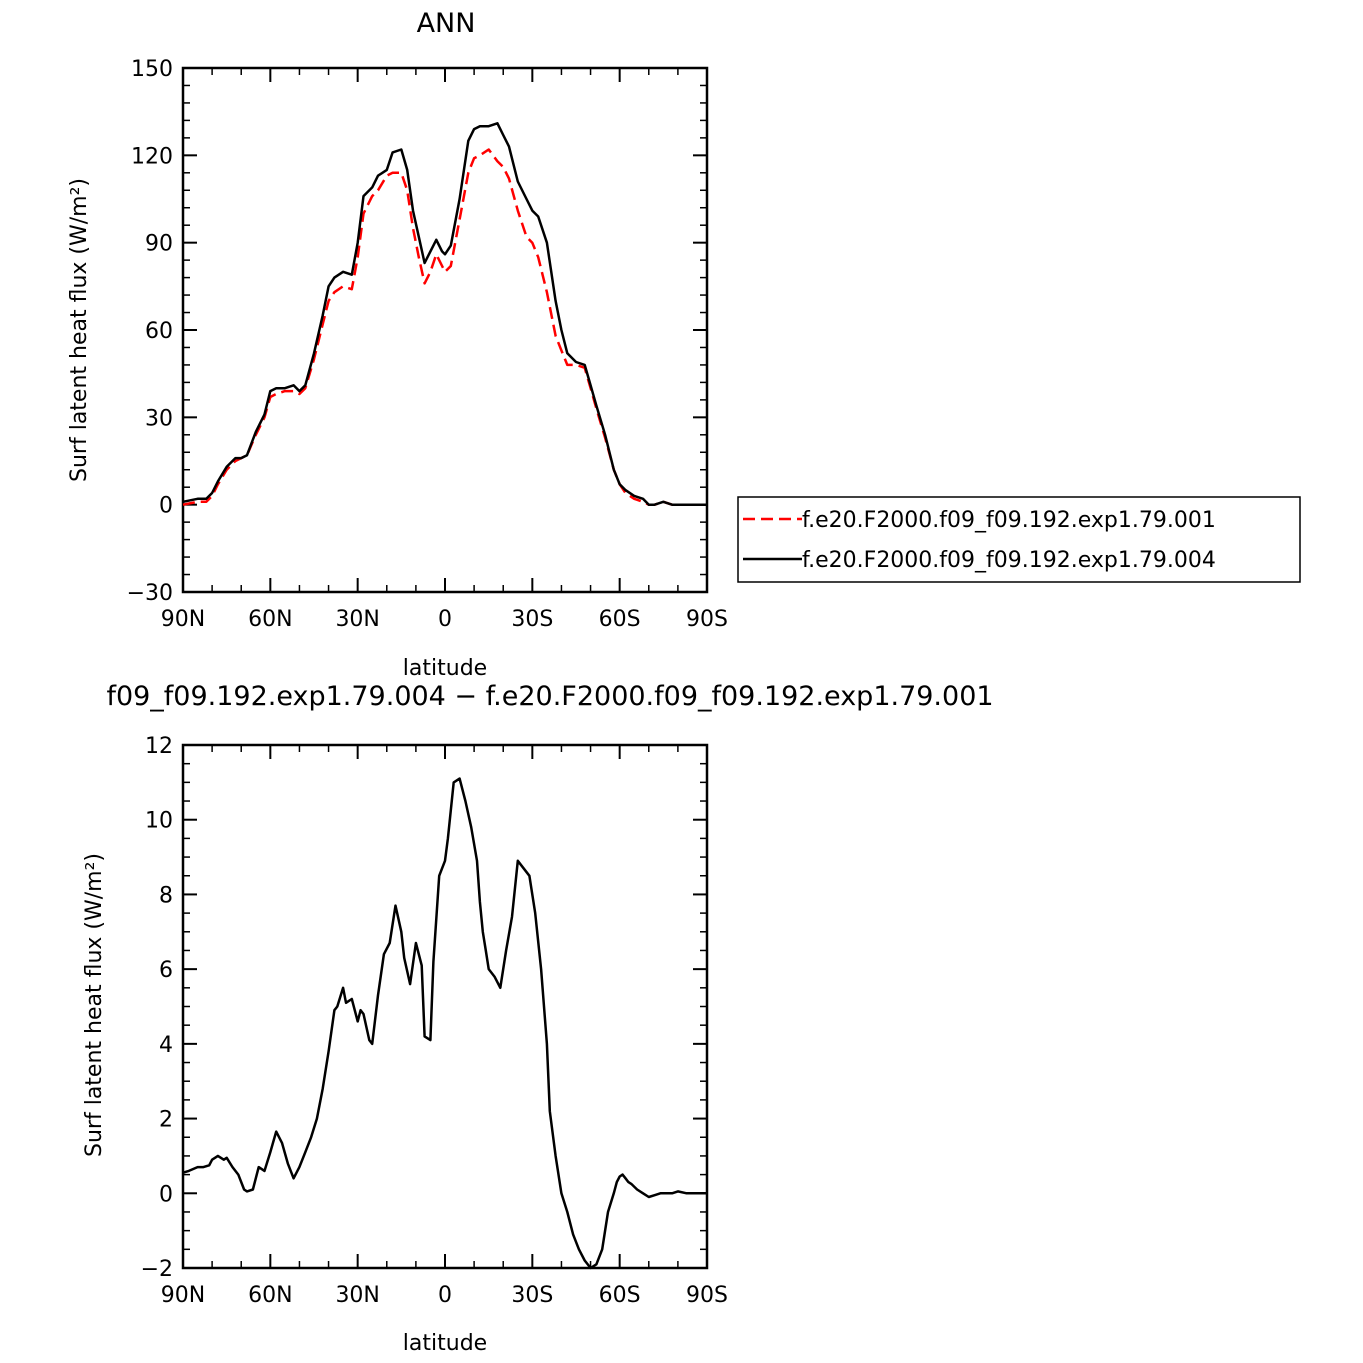  Describe the element at coordinates (445, 668) in the screenshot. I see `top-x-axis-label: latitude` at that location.